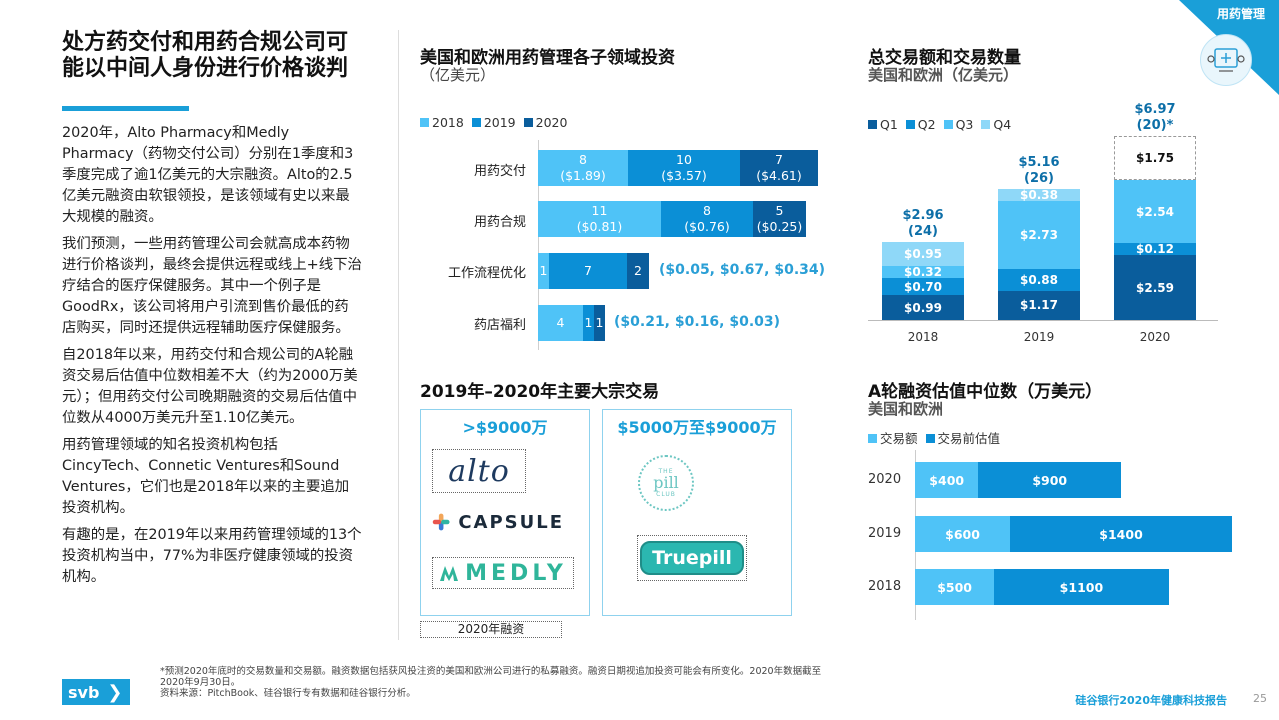 Image resolution: width=1279 pixels, height=720 pixels. I want to click on bar-segment: 8 ($1.89), so click(583, 168).